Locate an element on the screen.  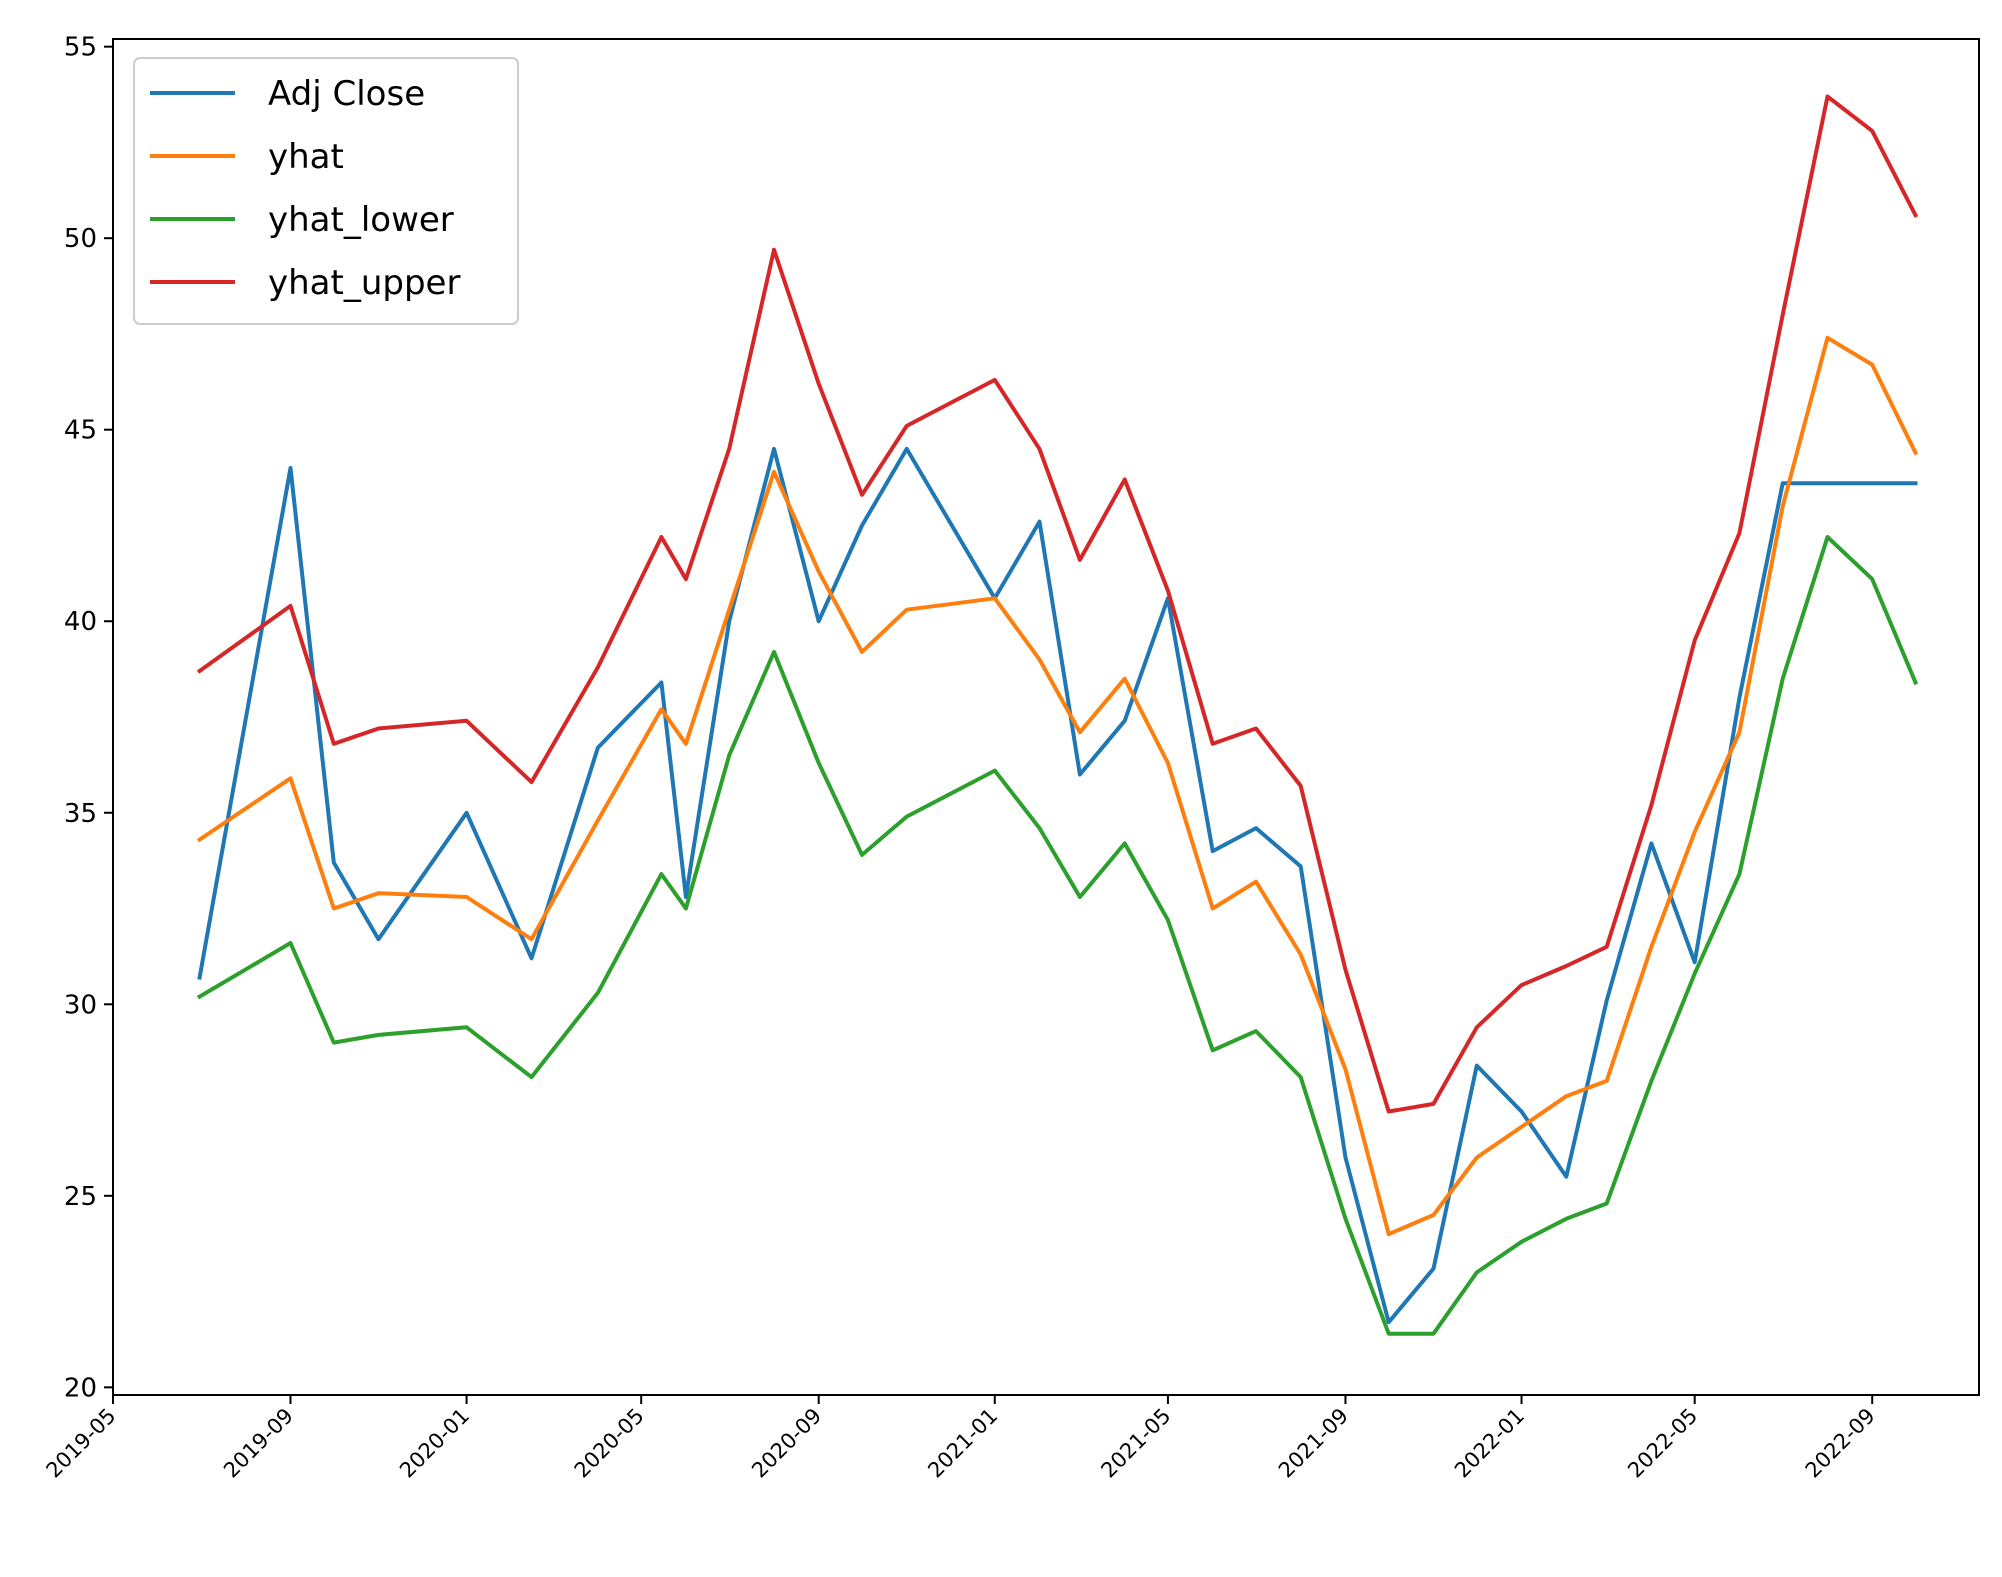
x-tick-label: 2020-09 is located at coordinates (786, 1443).